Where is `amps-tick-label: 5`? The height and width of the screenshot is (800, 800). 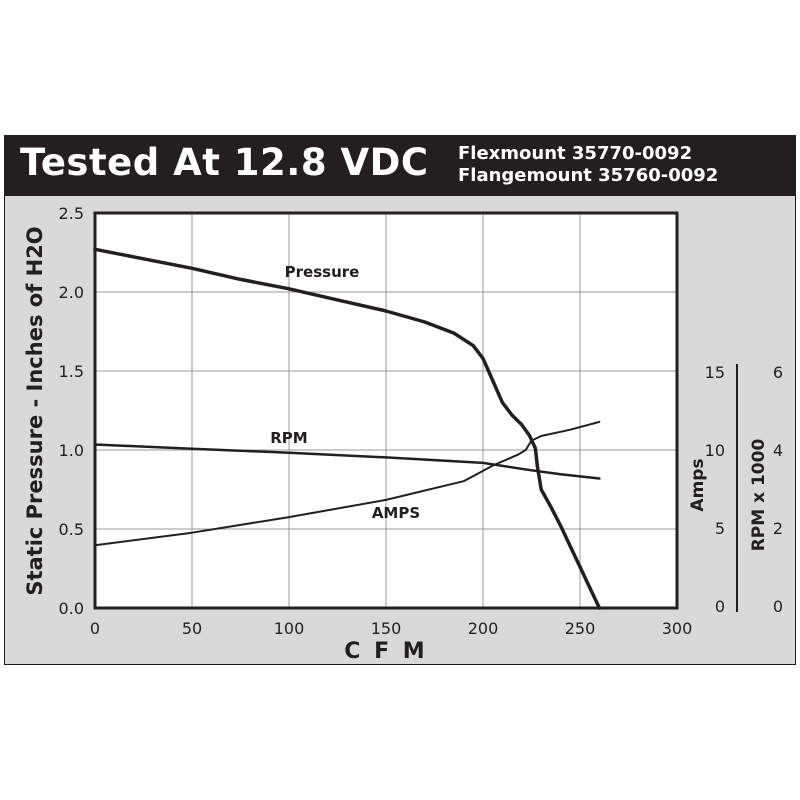
amps-tick-label: 5 is located at coordinates (720, 528).